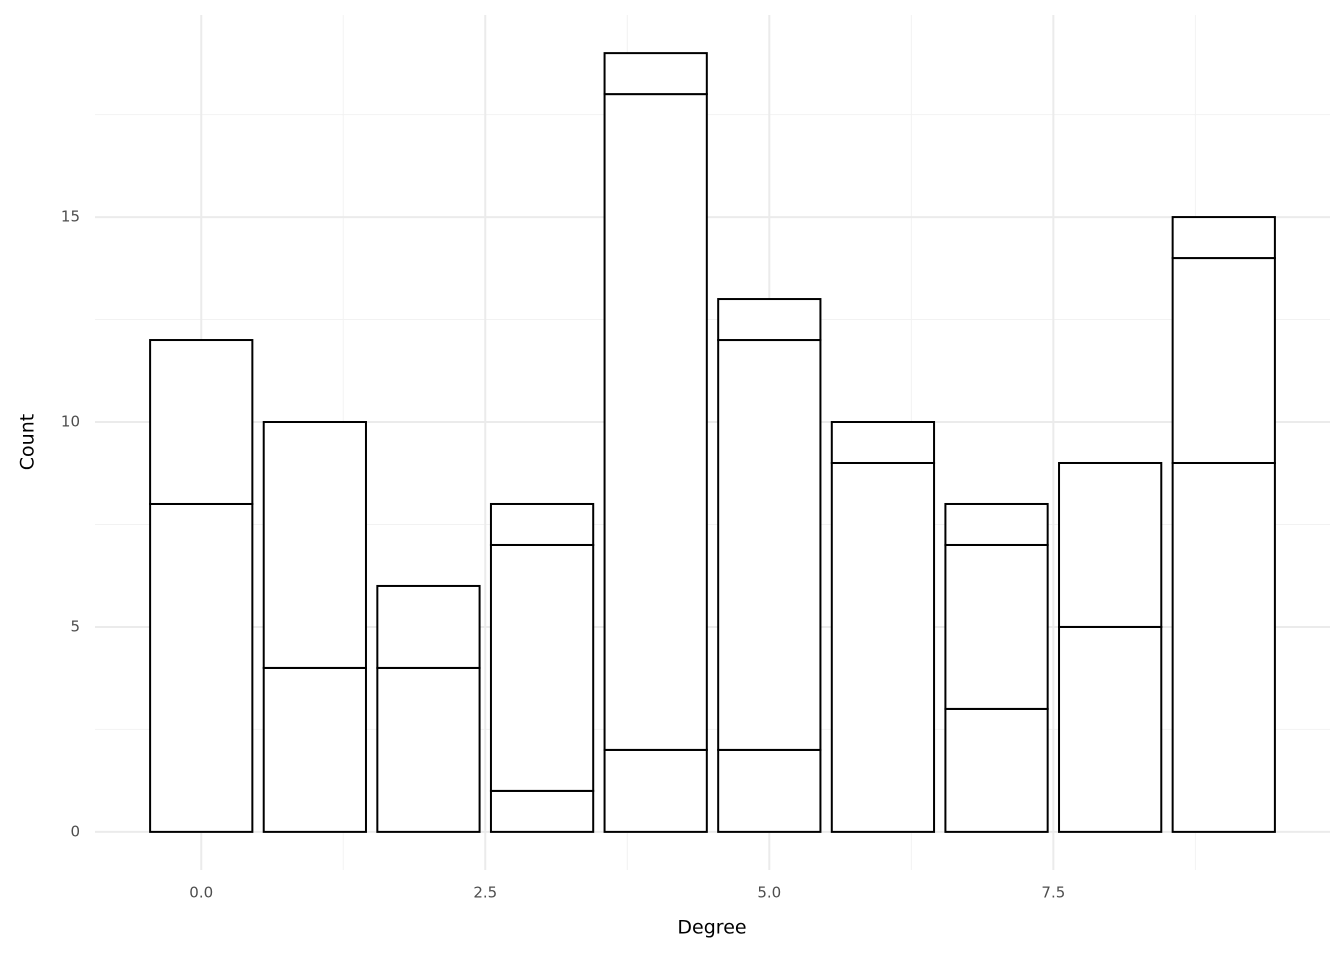 Image resolution: width=1344 pixels, height=960 pixels. What do you see at coordinates (769, 893) in the screenshot?
I see `x-tick-label: 5.0` at bounding box center [769, 893].